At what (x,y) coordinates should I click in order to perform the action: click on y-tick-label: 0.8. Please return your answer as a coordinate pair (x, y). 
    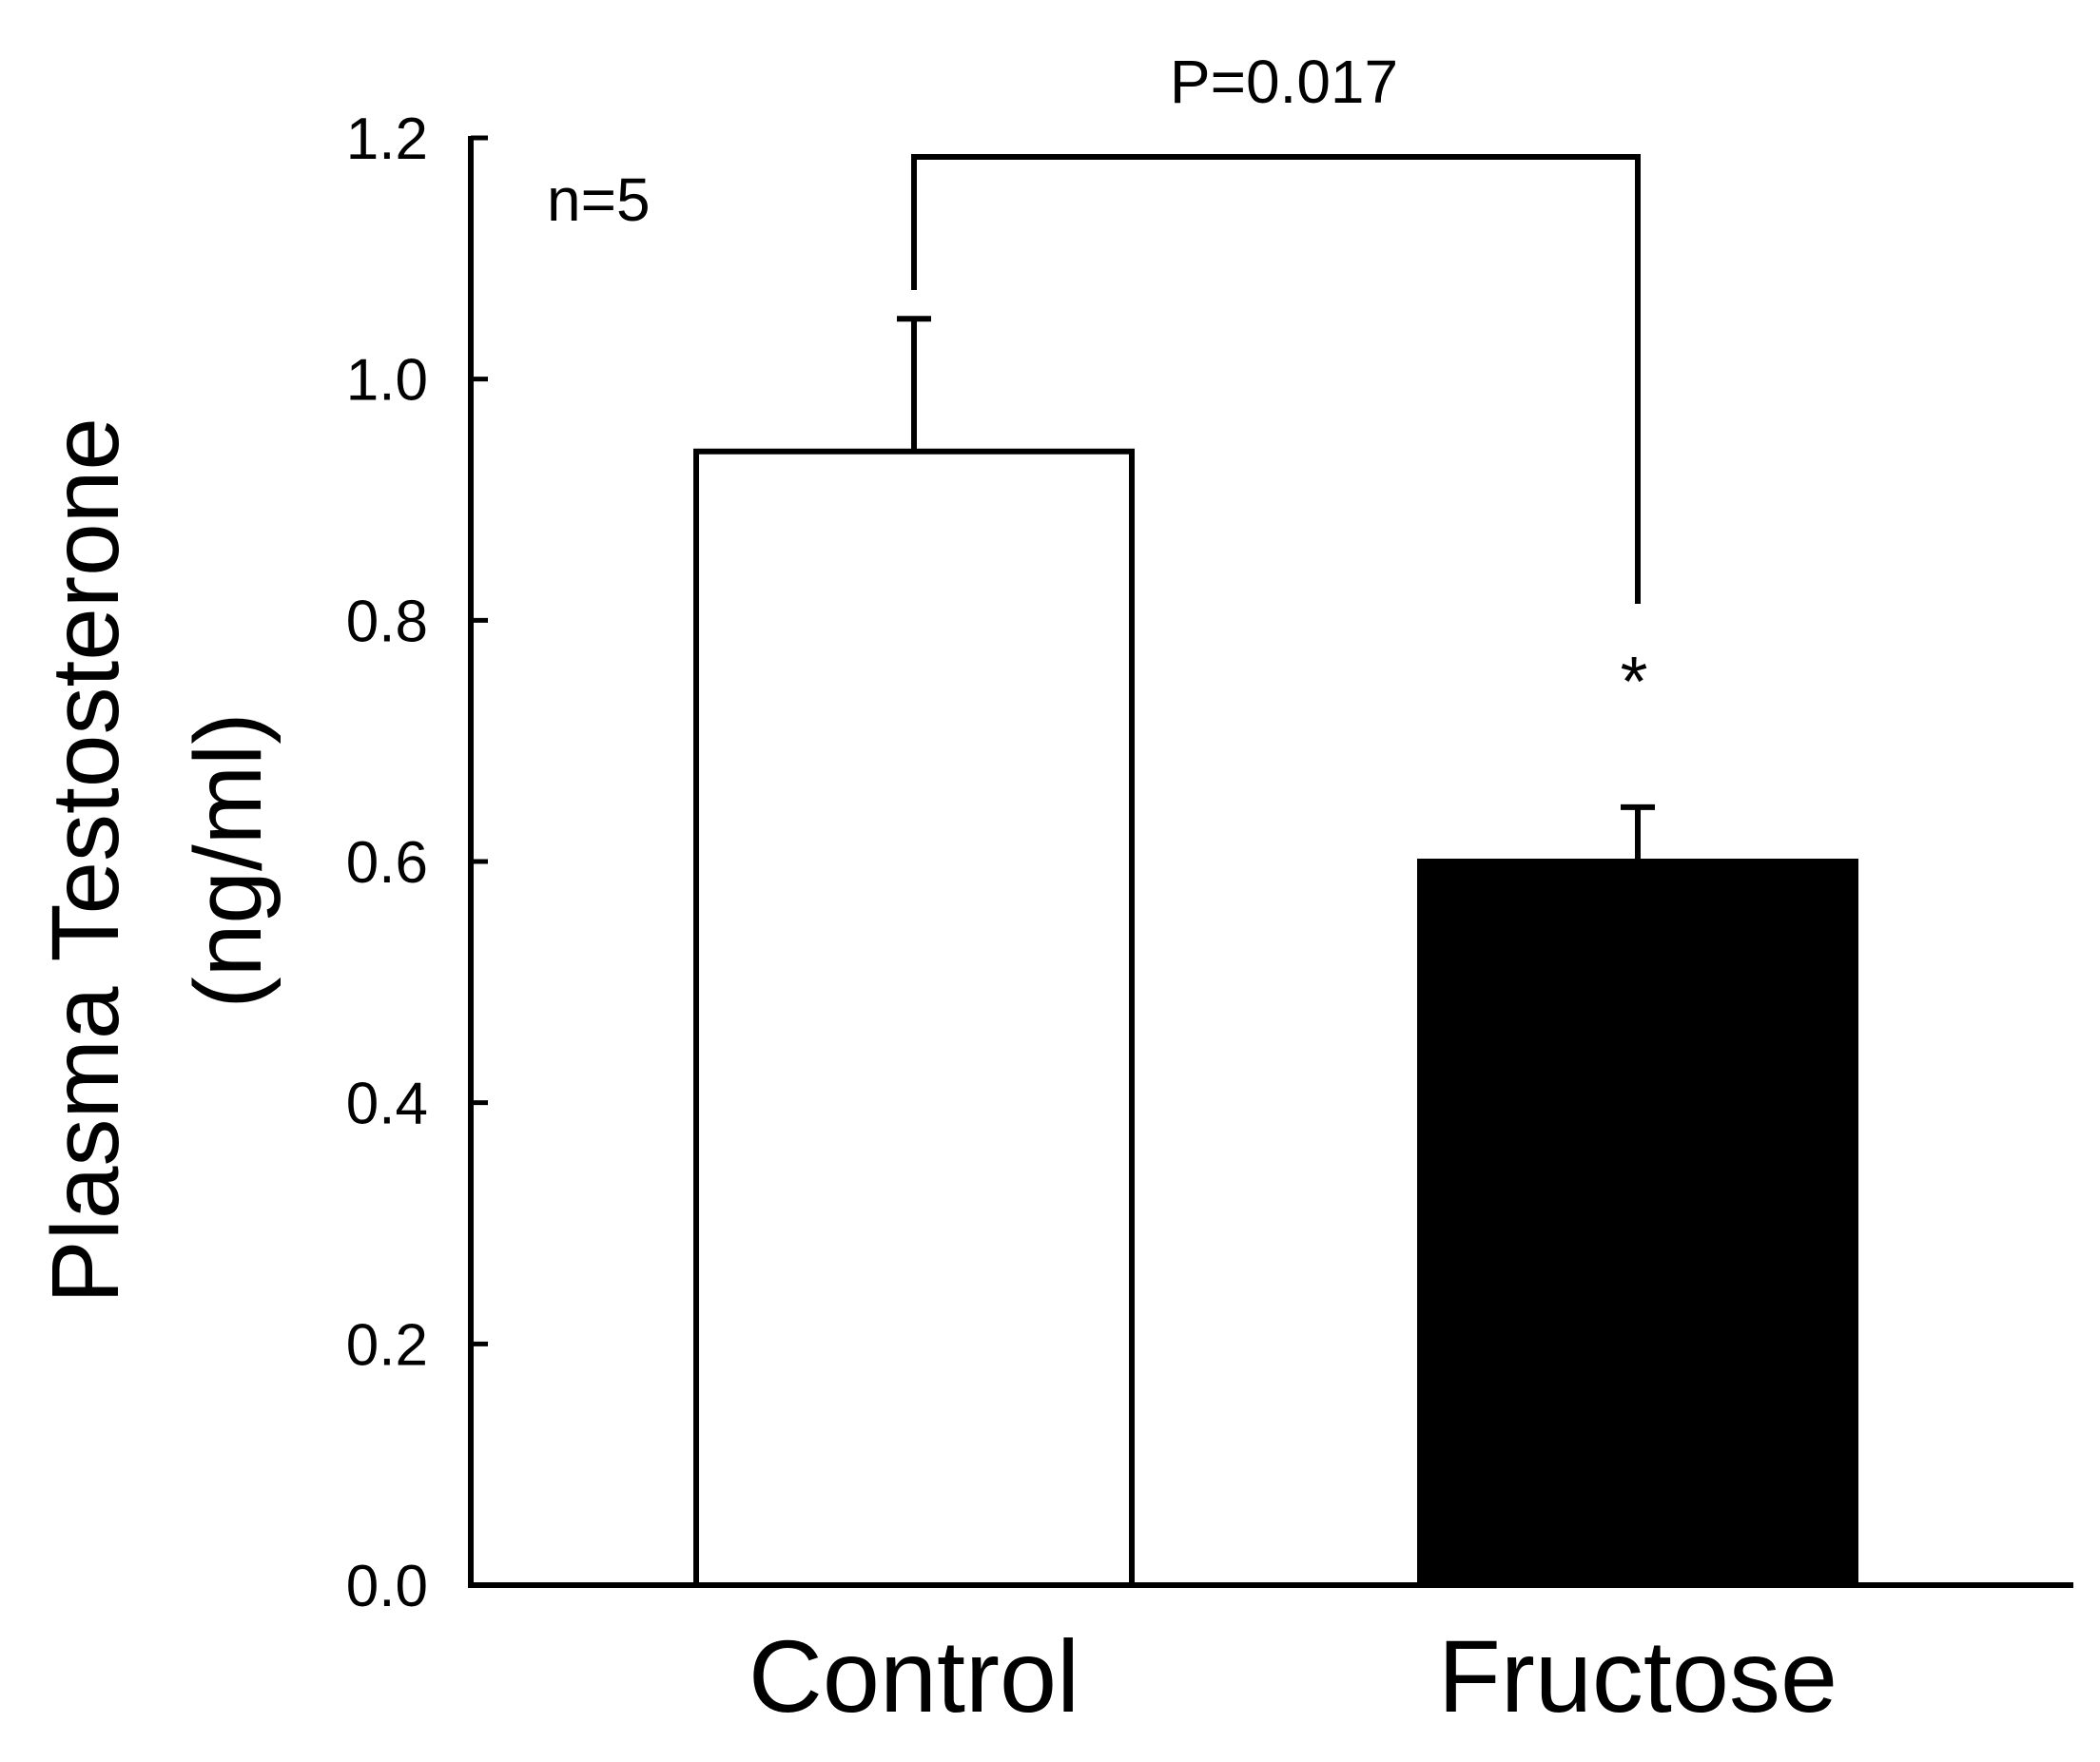
    Looking at the image, I should click on (387, 621).